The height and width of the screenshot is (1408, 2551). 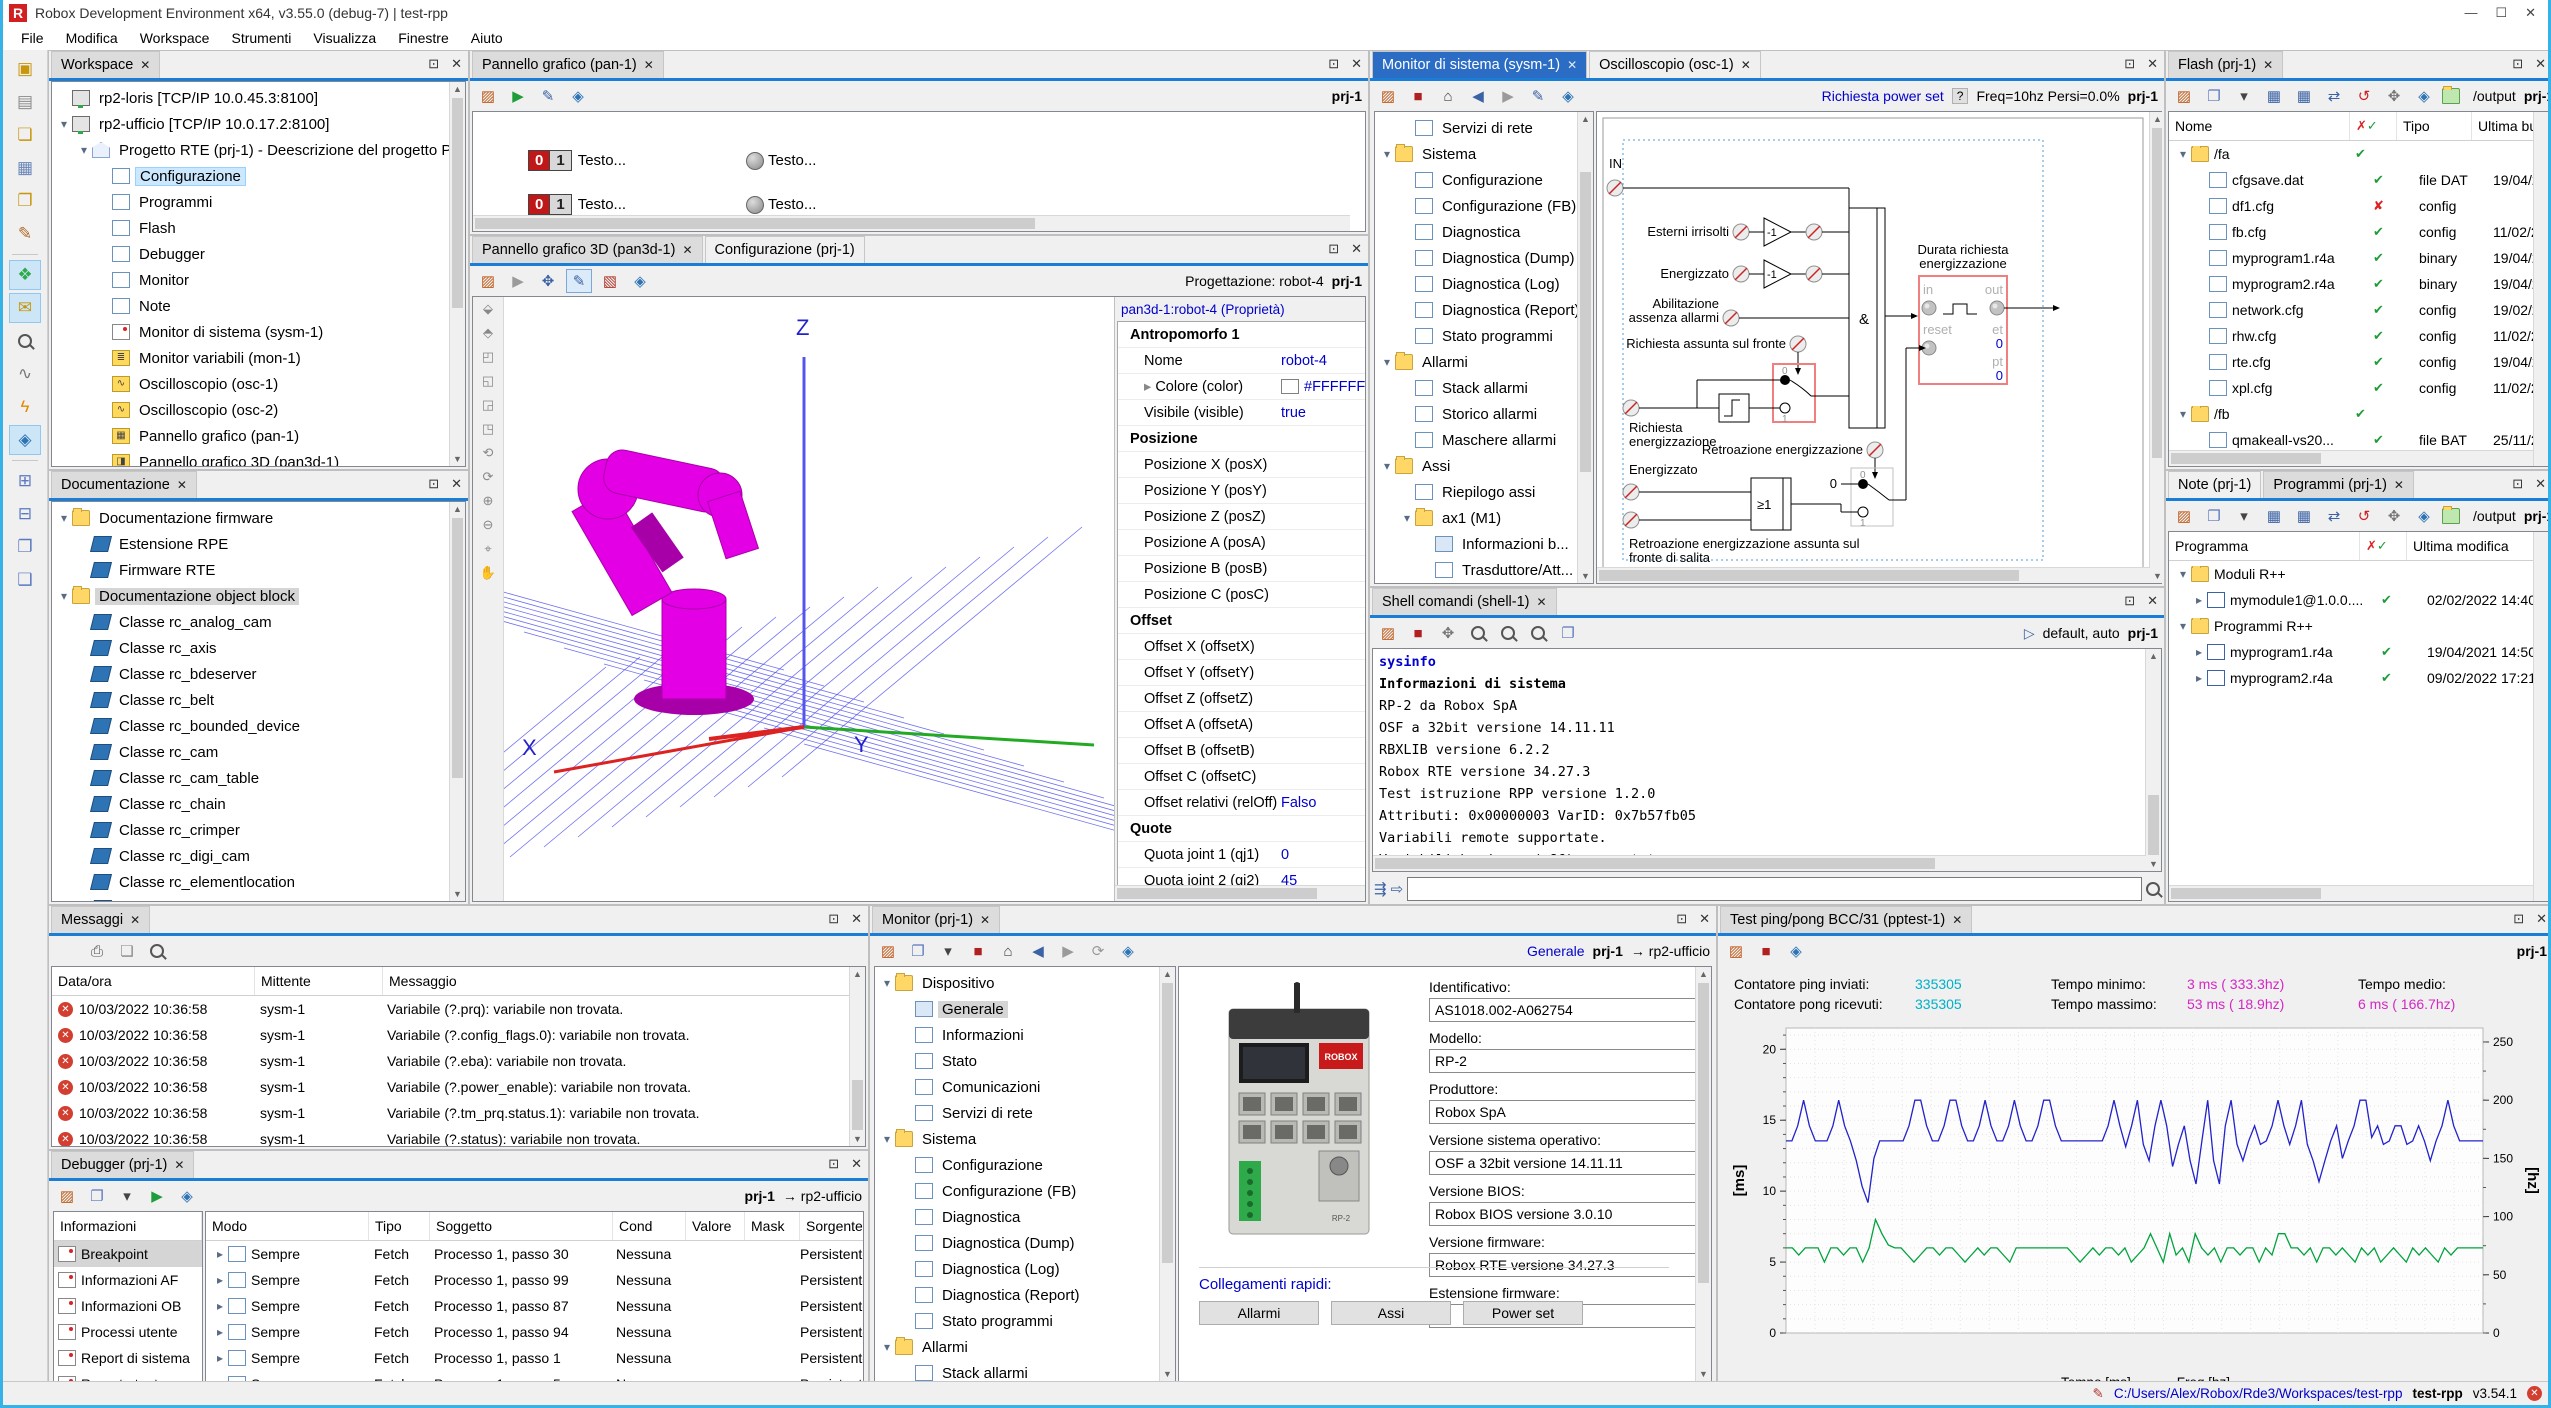 I want to click on shell-history-icon: ⇶, so click(x=1380, y=889).